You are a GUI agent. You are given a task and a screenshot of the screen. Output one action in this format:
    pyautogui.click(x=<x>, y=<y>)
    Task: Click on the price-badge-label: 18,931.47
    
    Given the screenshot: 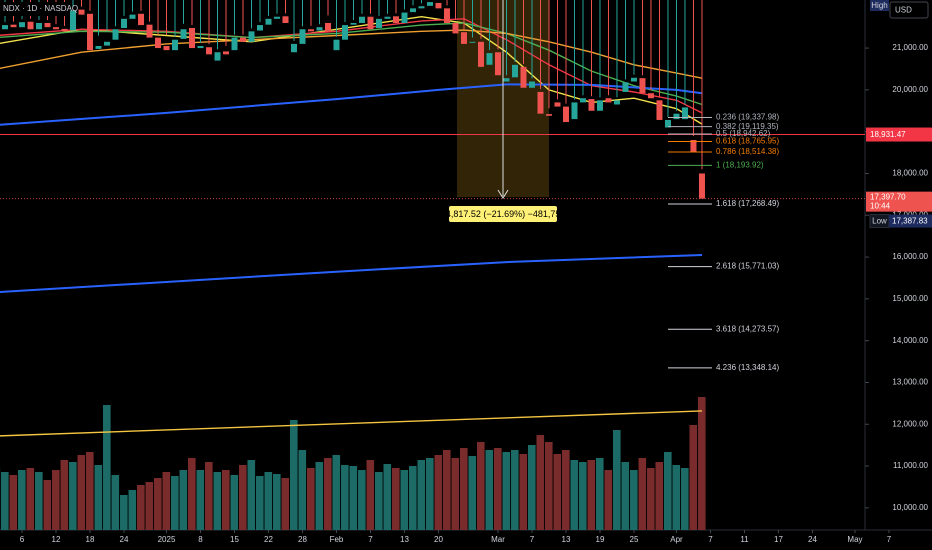 What is the action you would take?
    pyautogui.click(x=888, y=134)
    